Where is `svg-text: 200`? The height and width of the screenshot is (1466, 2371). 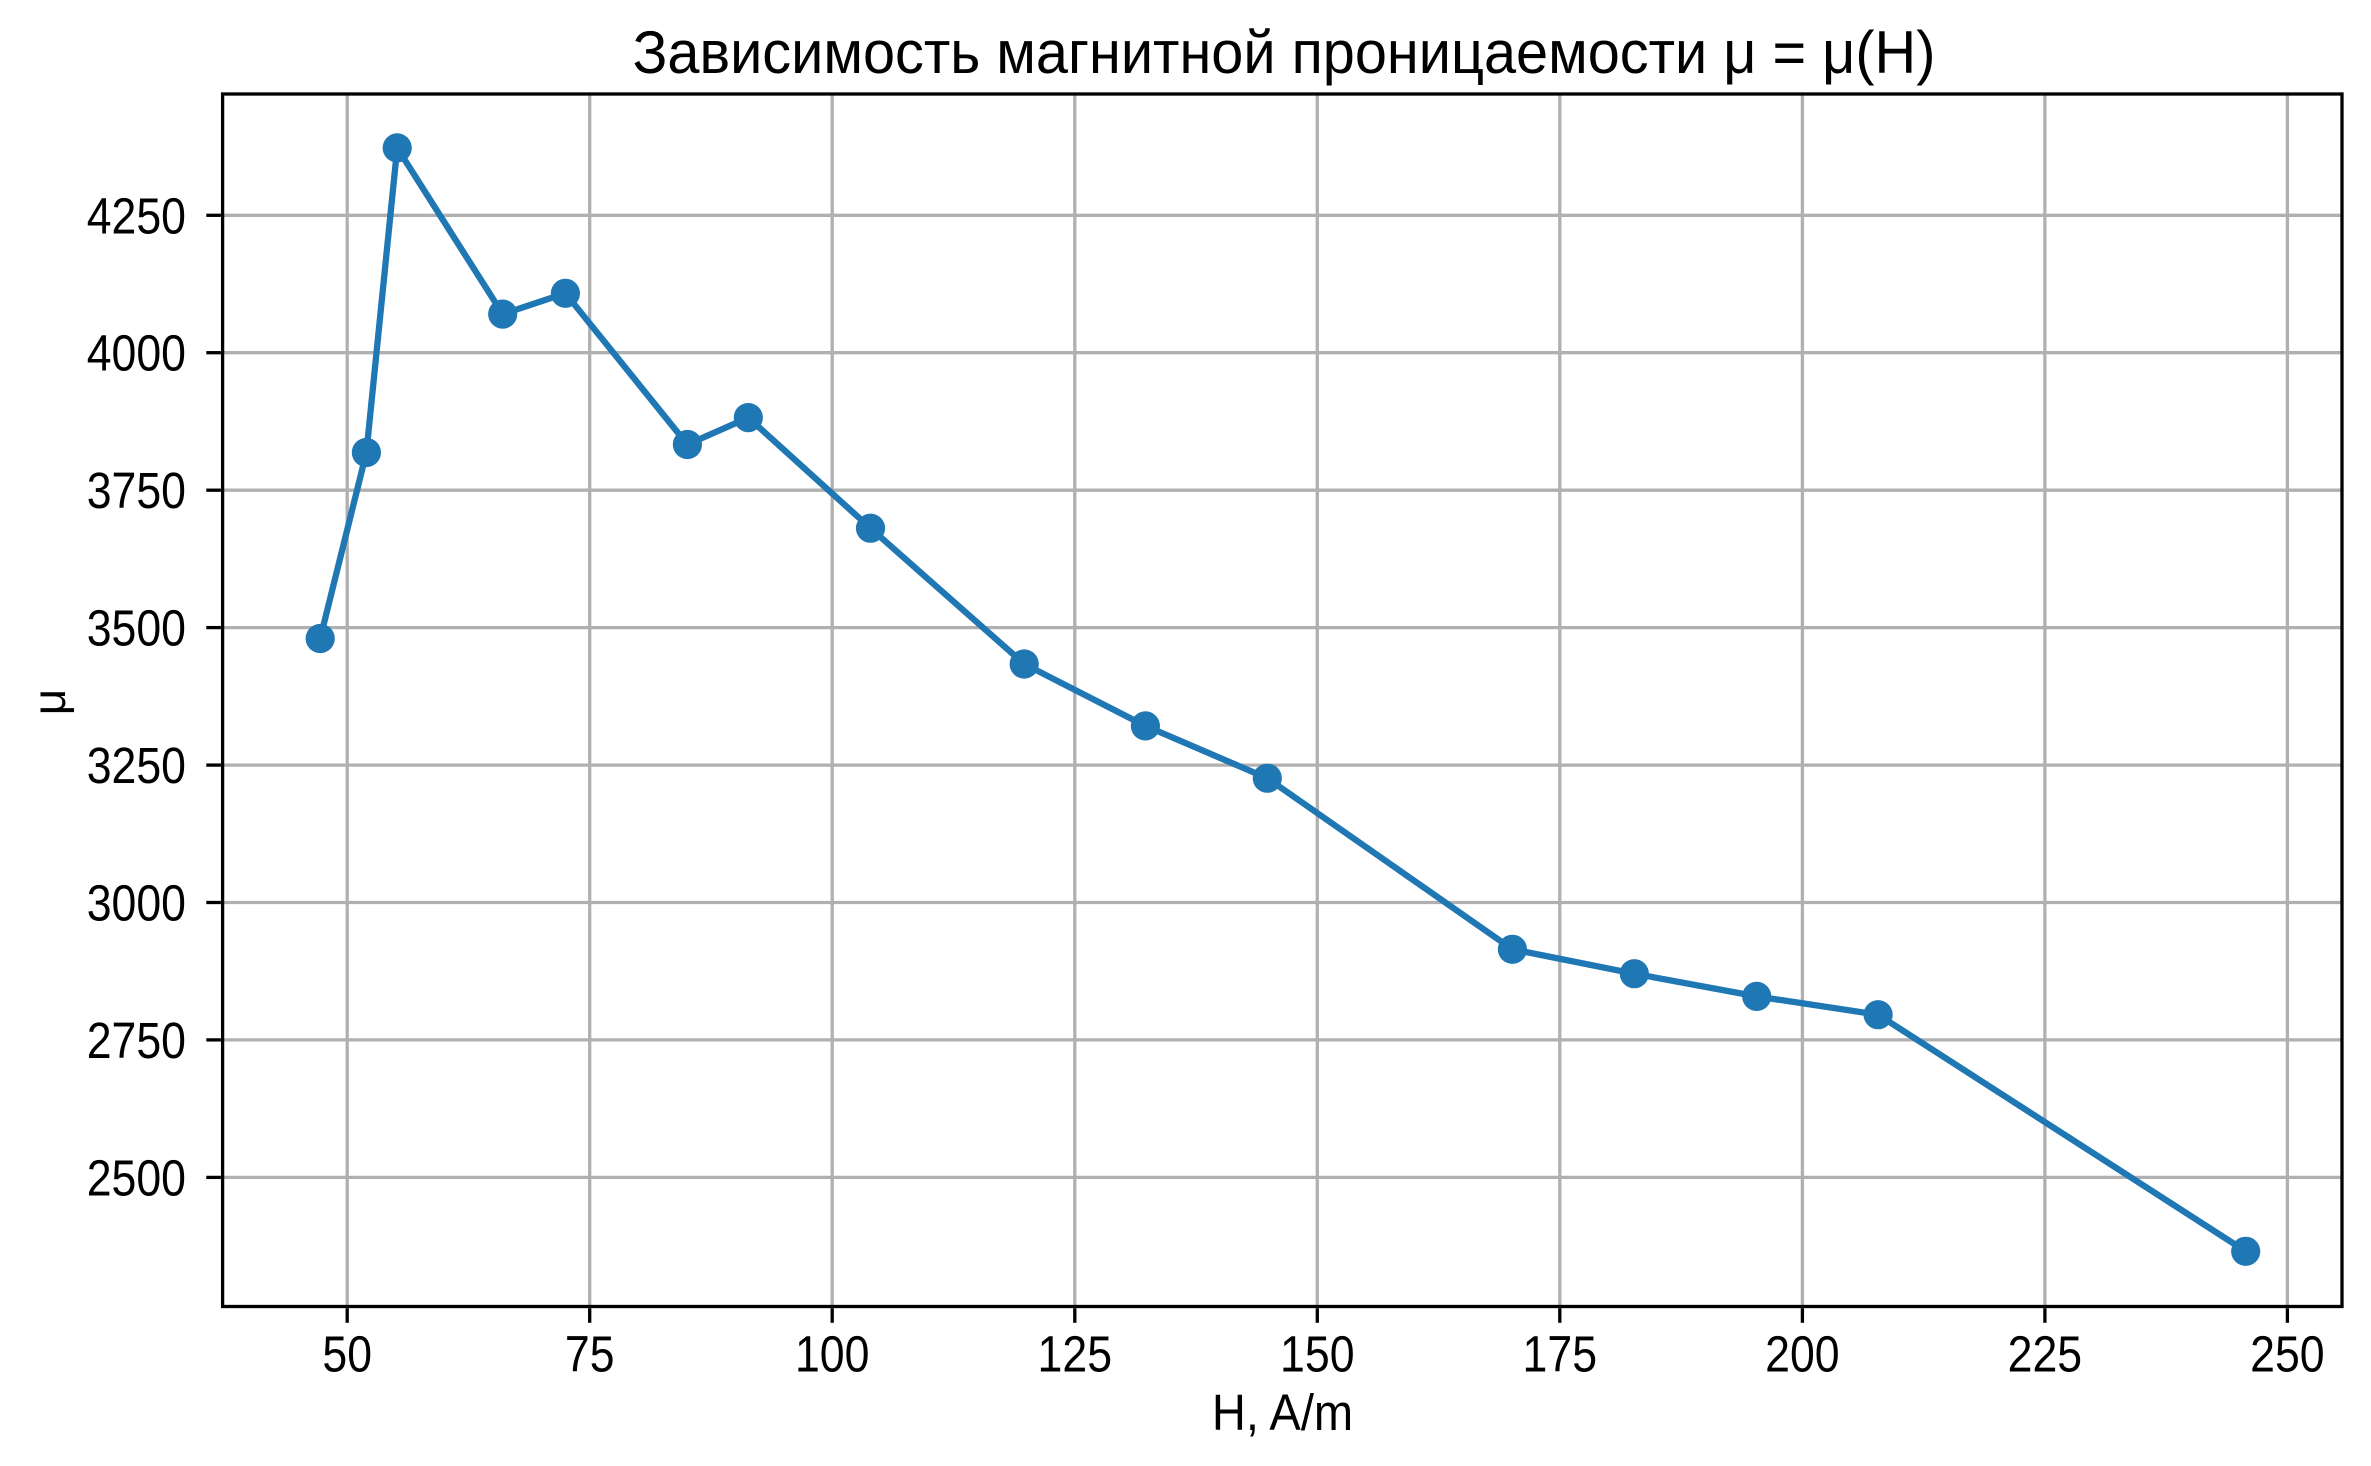 svg-text: 200 is located at coordinates (1802, 1354).